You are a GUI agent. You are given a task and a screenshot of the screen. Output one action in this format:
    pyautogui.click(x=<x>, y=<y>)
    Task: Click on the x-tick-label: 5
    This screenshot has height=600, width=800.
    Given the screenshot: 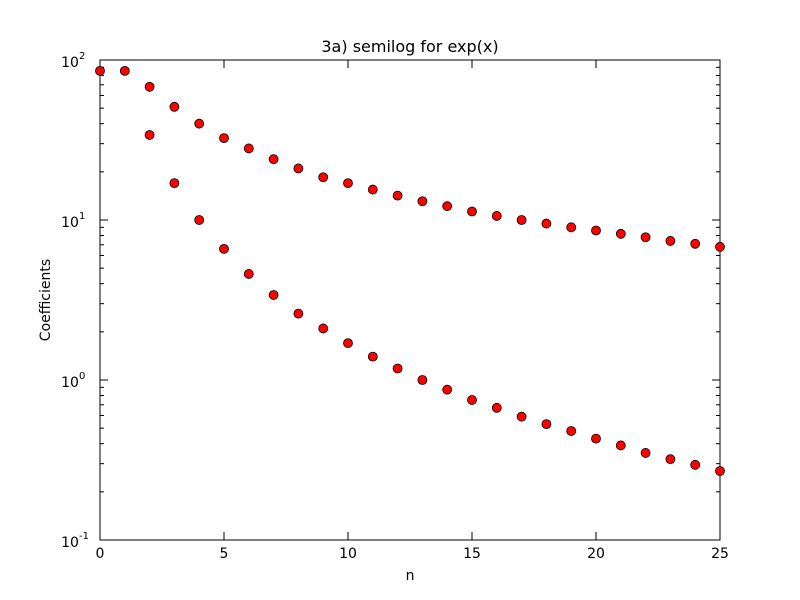 What is the action you would take?
    pyautogui.click(x=224, y=554)
    